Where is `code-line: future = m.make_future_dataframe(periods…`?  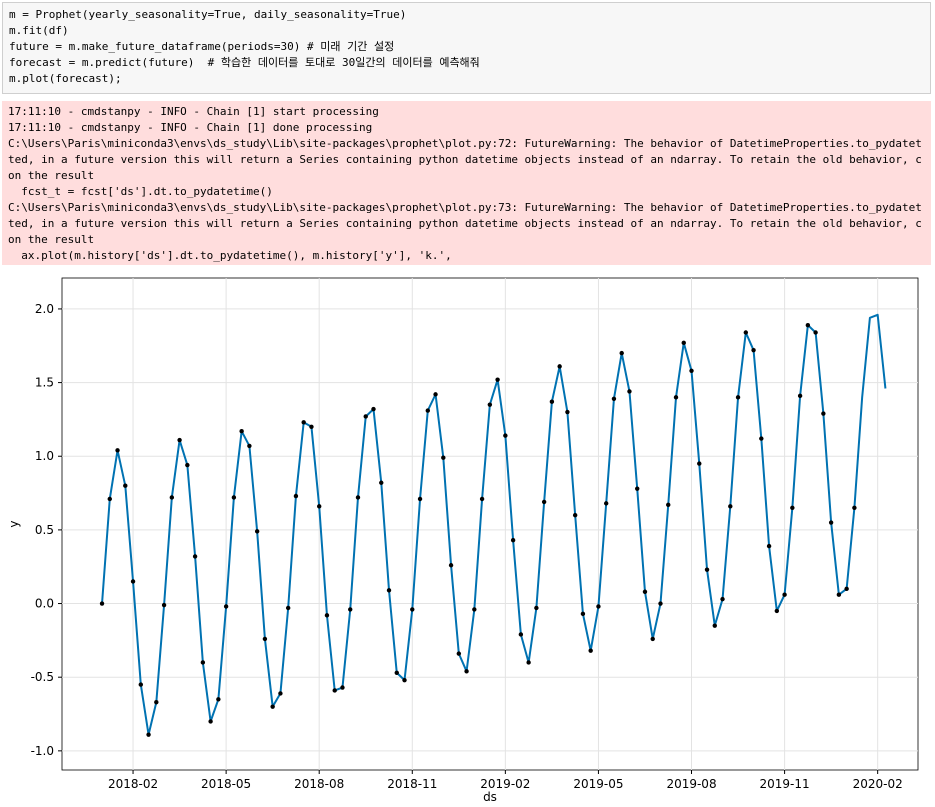 code-line: future = m.make_future_dataframe(periods… is located at coordinates (202, 46).